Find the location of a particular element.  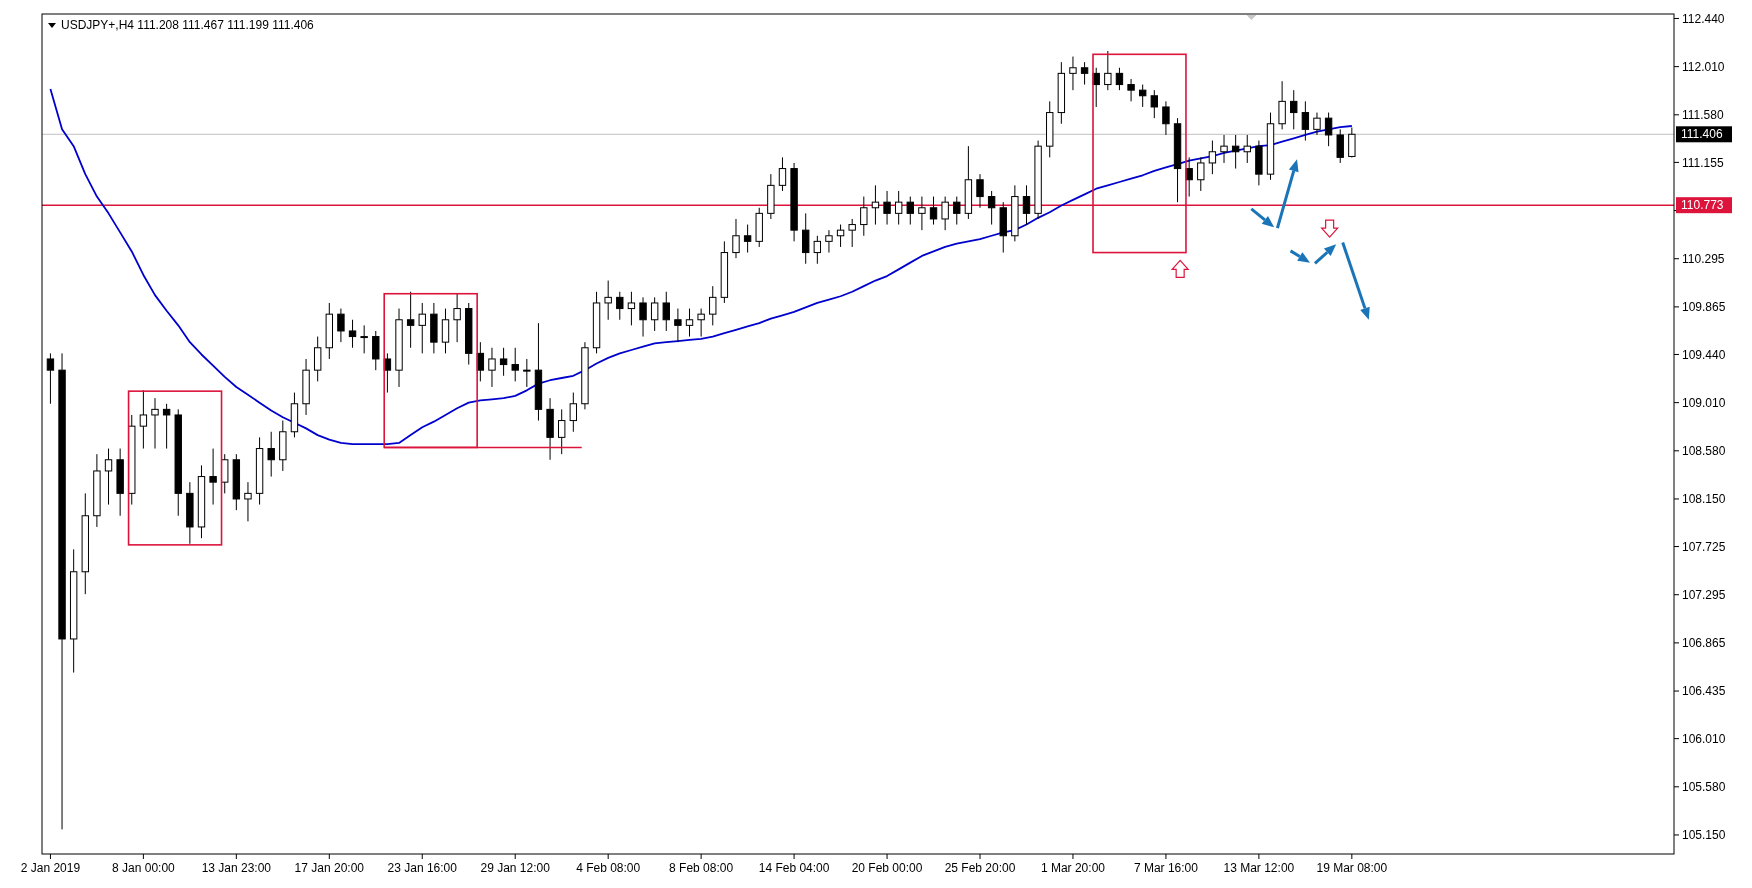

y-tick-label: 110.295 is located at coordinates (1703, 258).